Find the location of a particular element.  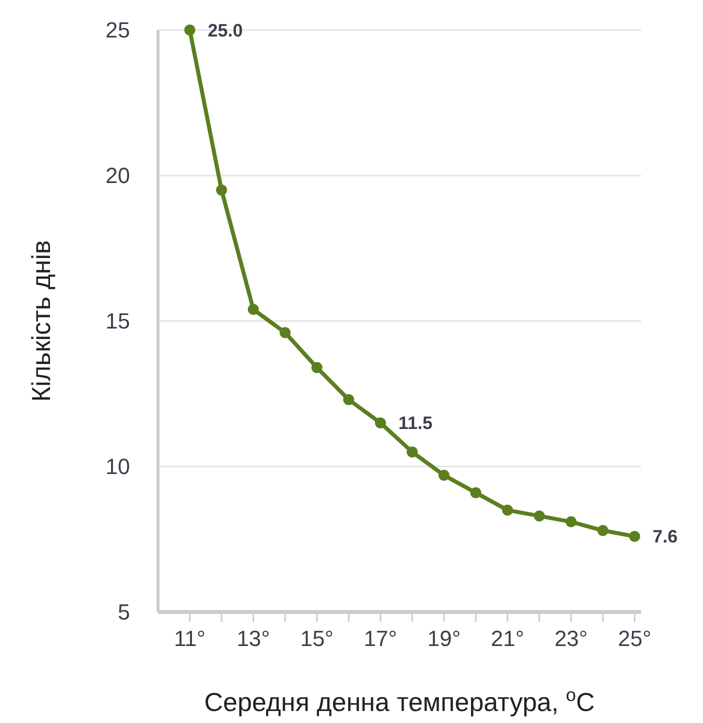

y-tick-label: 25 is located at coordinates (118, 30).